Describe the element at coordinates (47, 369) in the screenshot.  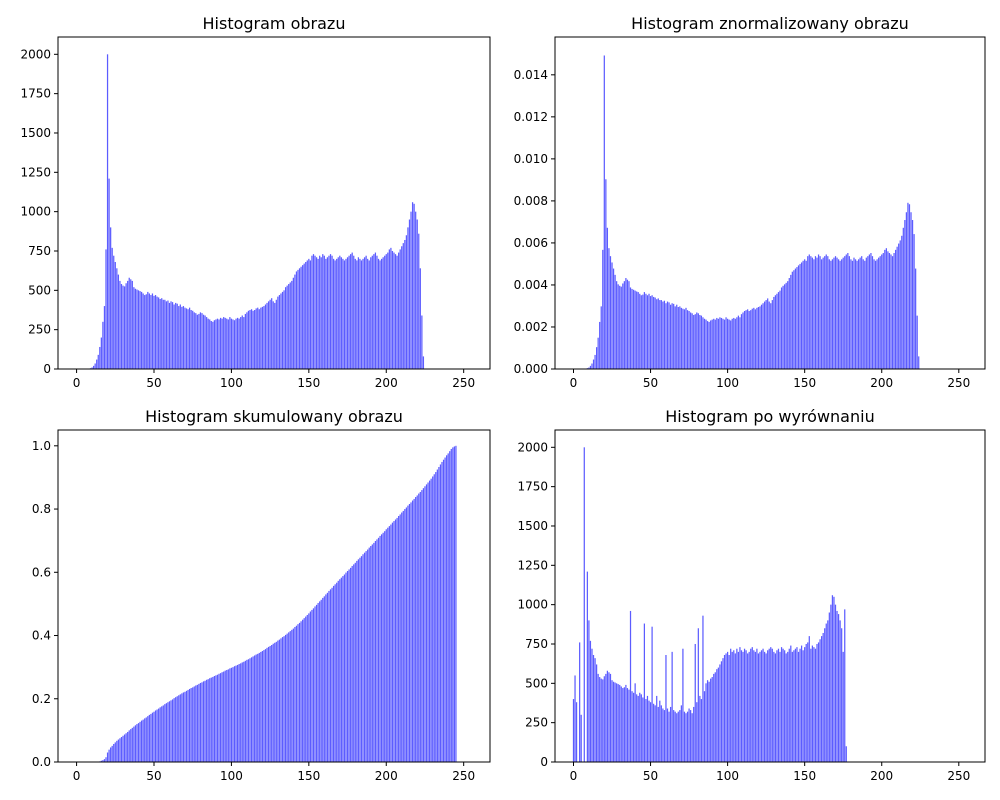
I see `y-tick-label: 0` at that location.